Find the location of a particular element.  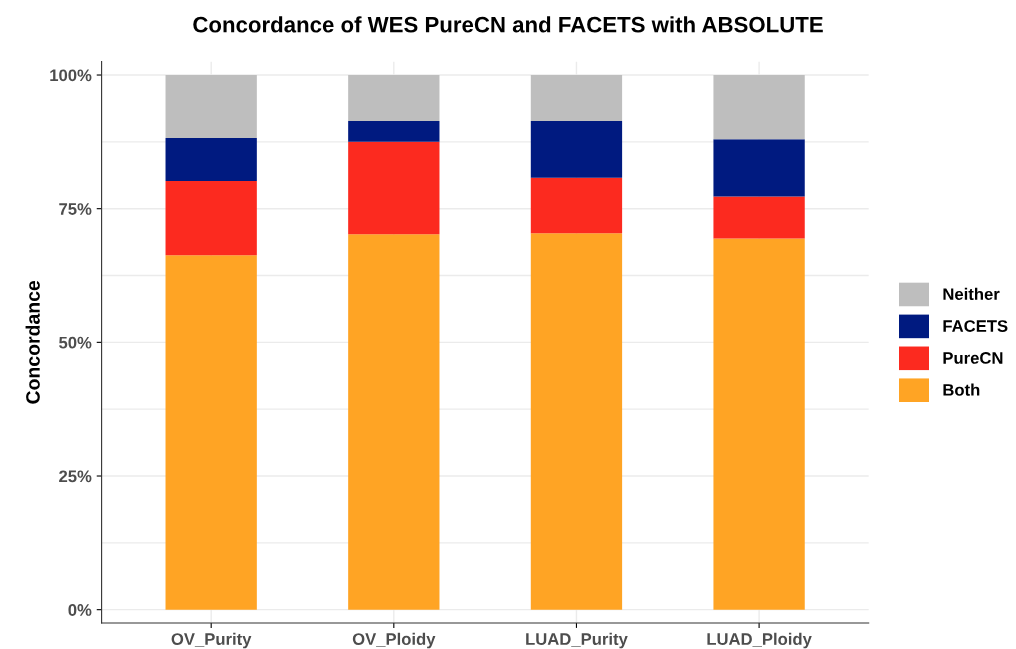

y-tick-label: 100% is located at coordinates (71, 75).